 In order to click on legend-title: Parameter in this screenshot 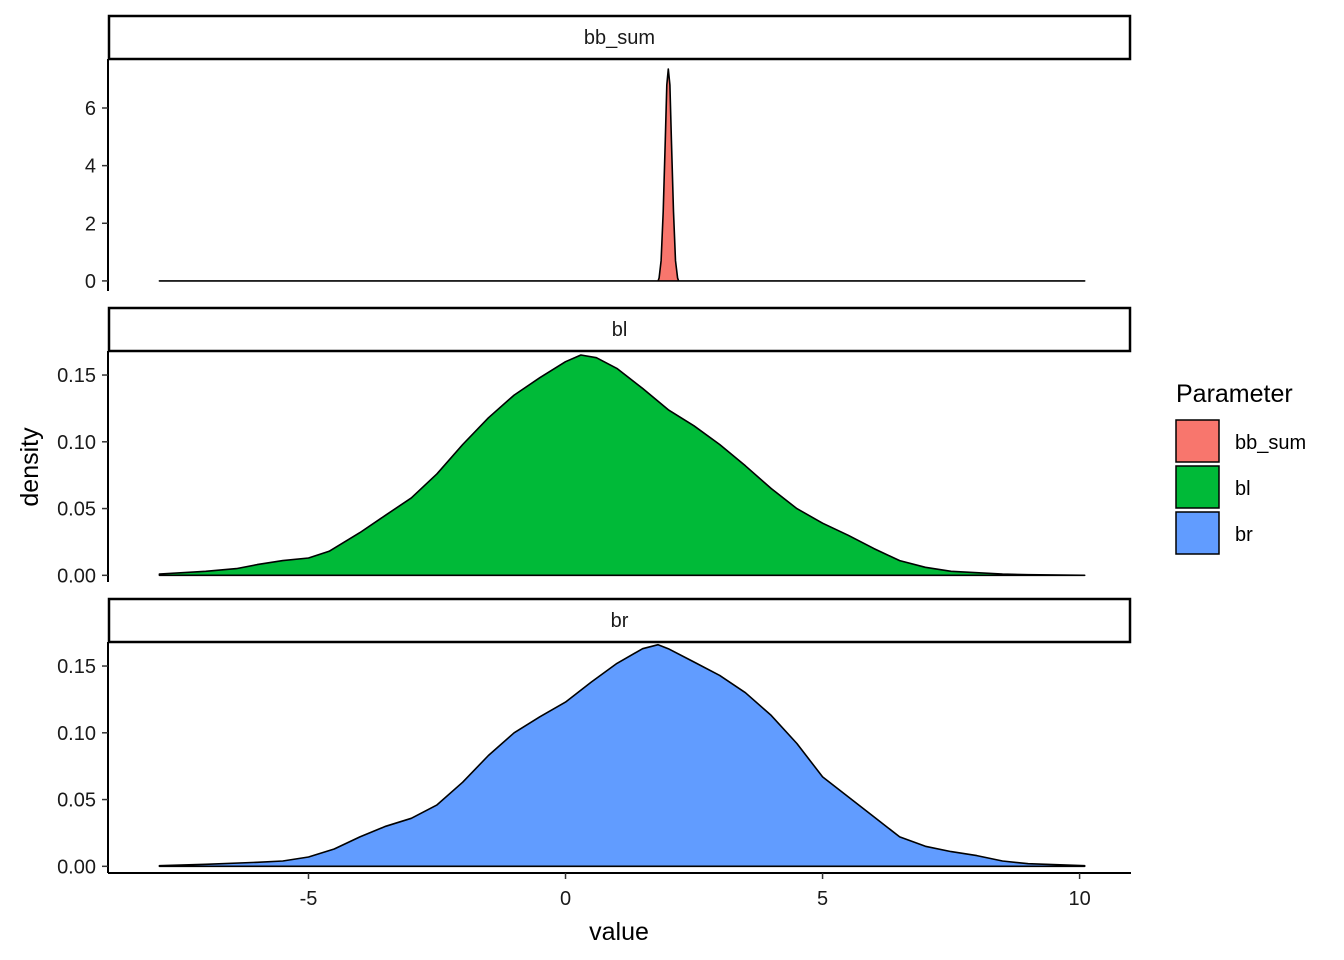, I will do `click(1234, 394)`.